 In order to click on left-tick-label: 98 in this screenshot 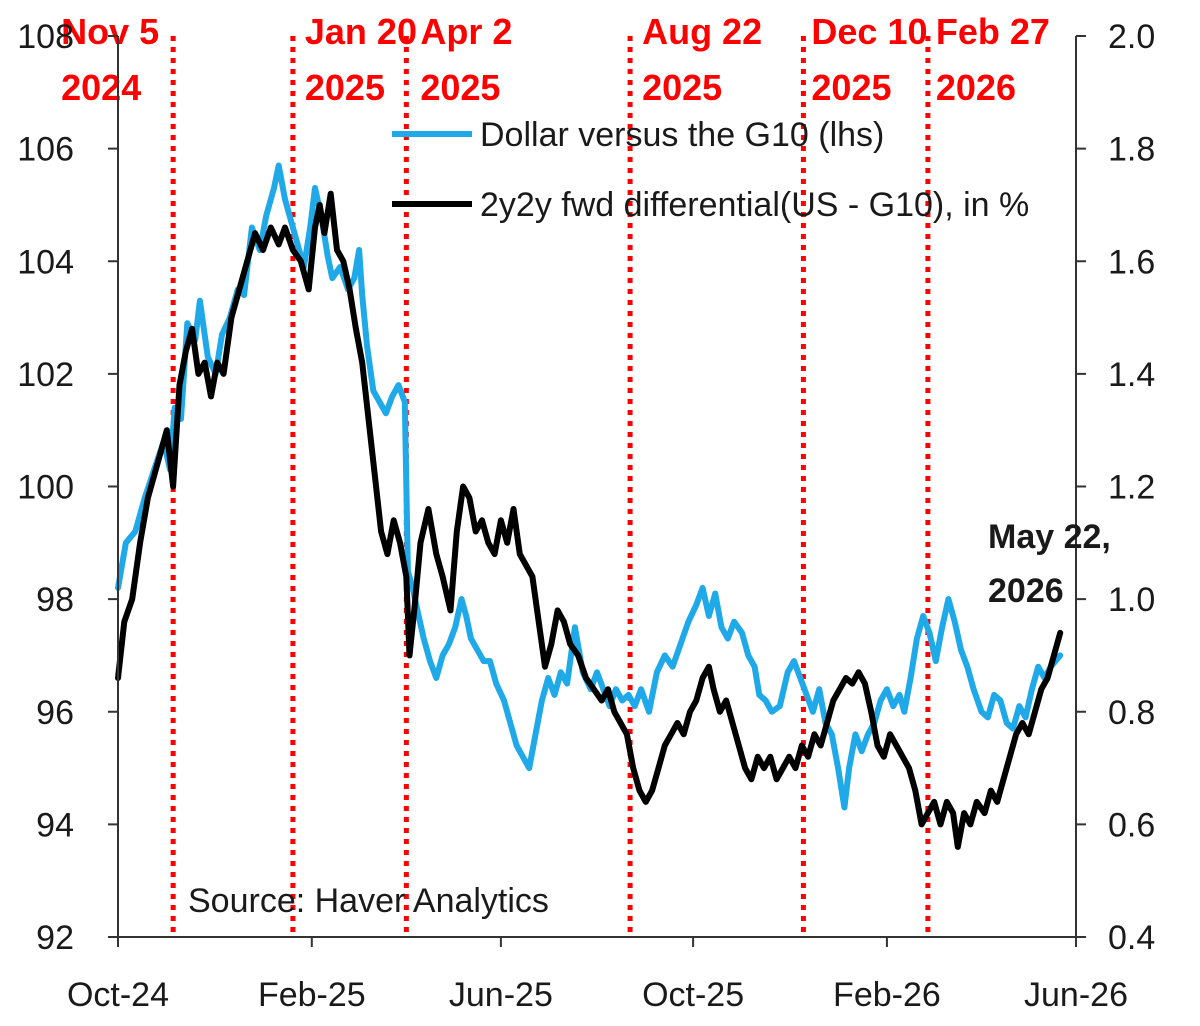, I will do `click(55, 600)`.